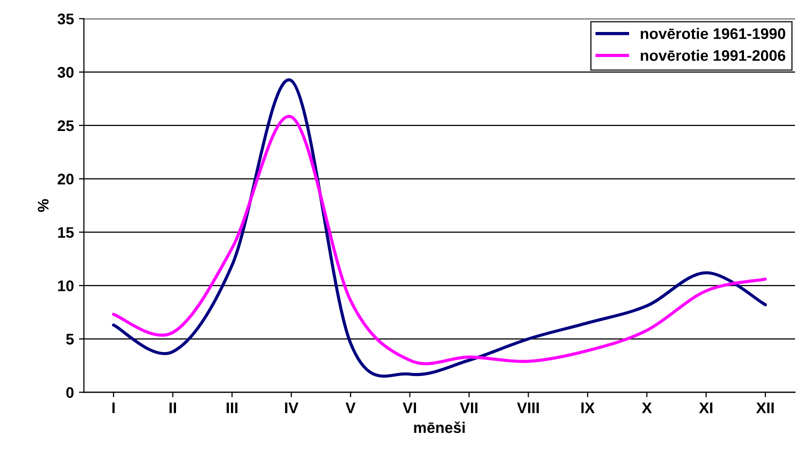  Describe the element at coordinates (713, 34) in the screenshot. I see `legend-label: novērotie 1961-1990` at that location.